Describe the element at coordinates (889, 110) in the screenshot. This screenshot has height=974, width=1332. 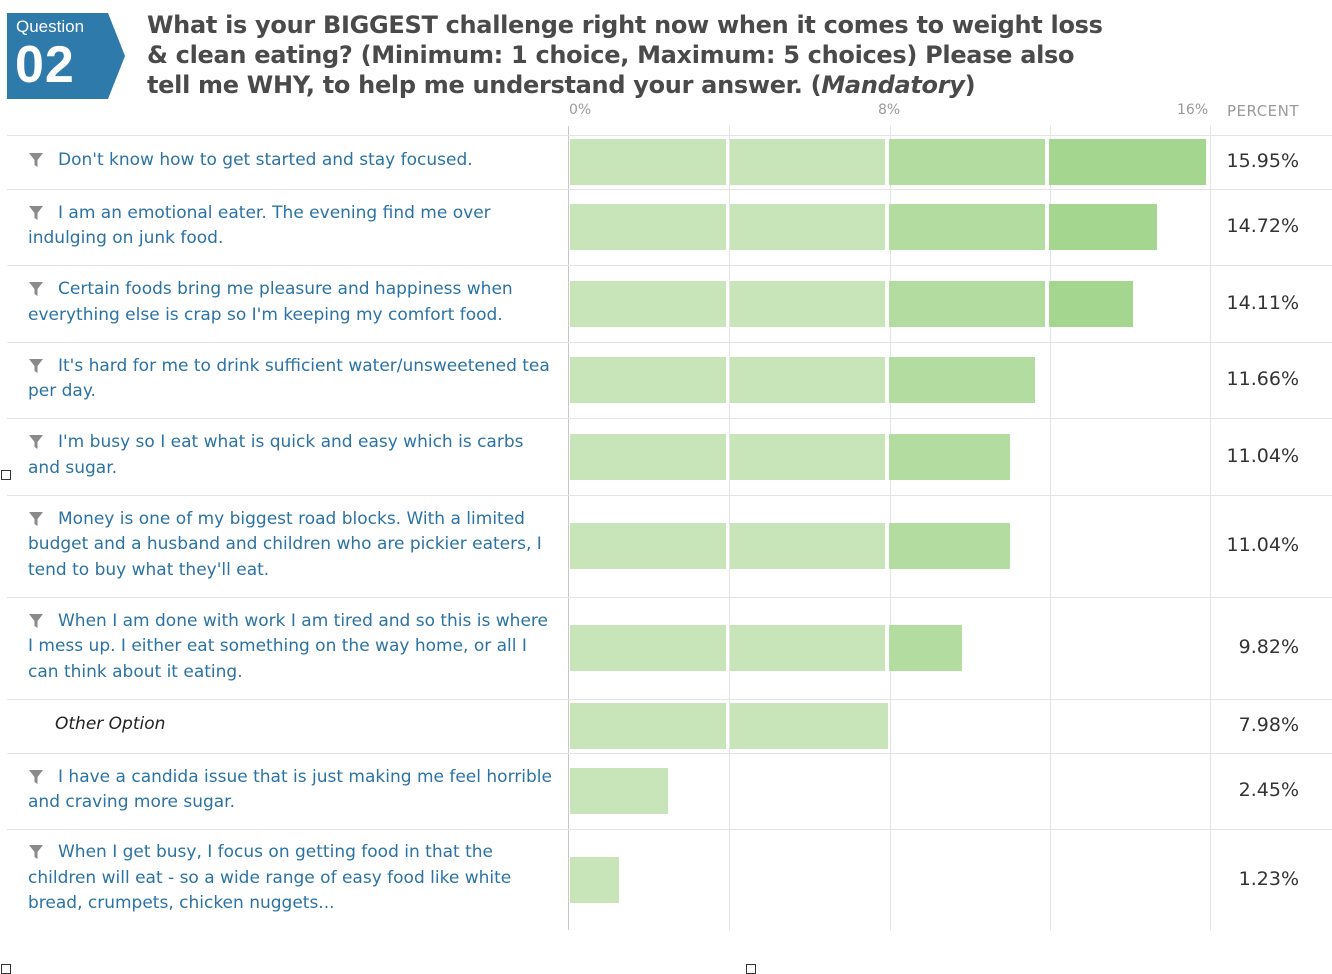
I see `x-tick-label: 8%` at that location.